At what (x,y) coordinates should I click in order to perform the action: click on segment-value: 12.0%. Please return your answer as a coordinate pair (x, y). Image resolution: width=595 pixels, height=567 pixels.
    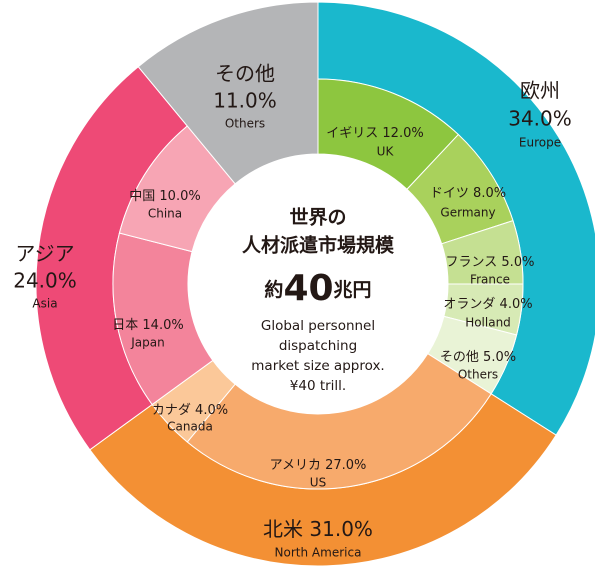
    Looking at the image, I should click on (400, 133).